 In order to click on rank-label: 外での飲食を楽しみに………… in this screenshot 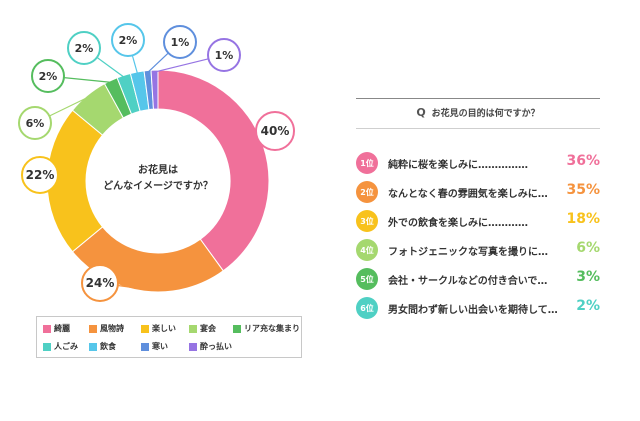, I will do `click(458, 223)`.